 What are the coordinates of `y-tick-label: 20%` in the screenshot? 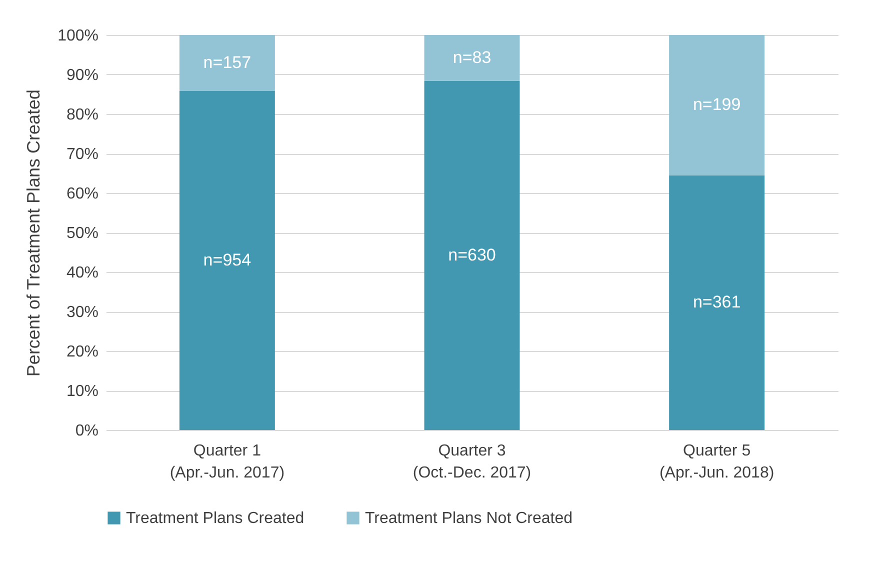 It's located at (82, 352).